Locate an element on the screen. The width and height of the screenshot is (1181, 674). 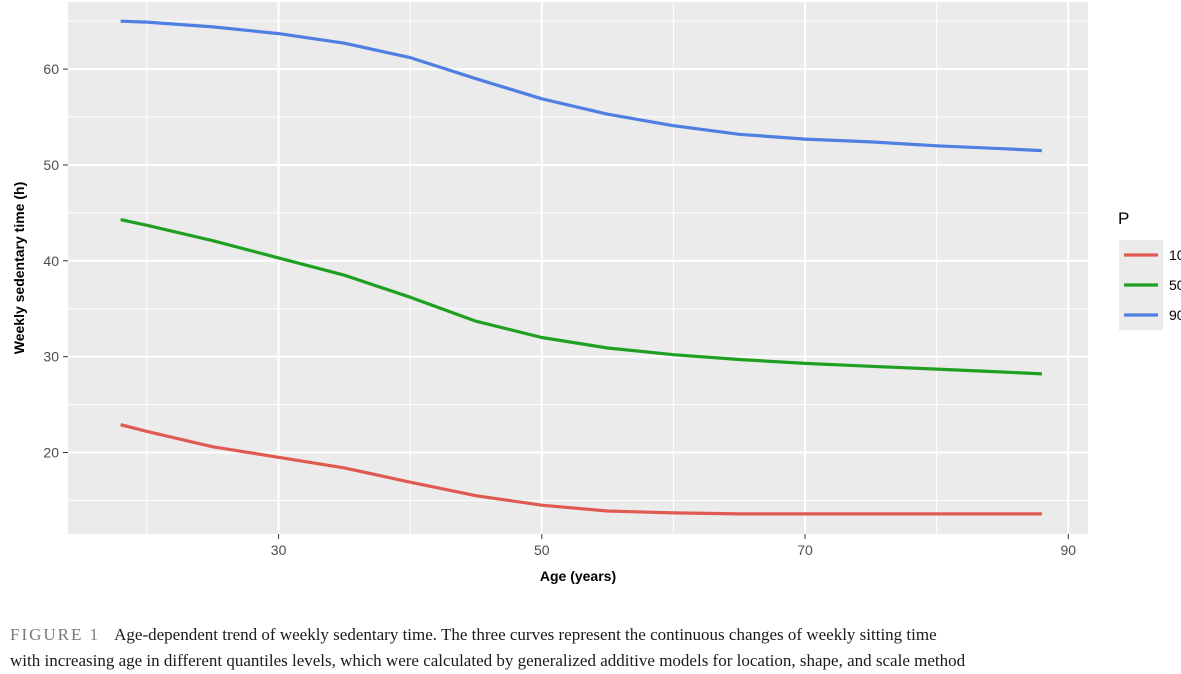
y-tick-label: 20 is located at coordinates (51, 453).